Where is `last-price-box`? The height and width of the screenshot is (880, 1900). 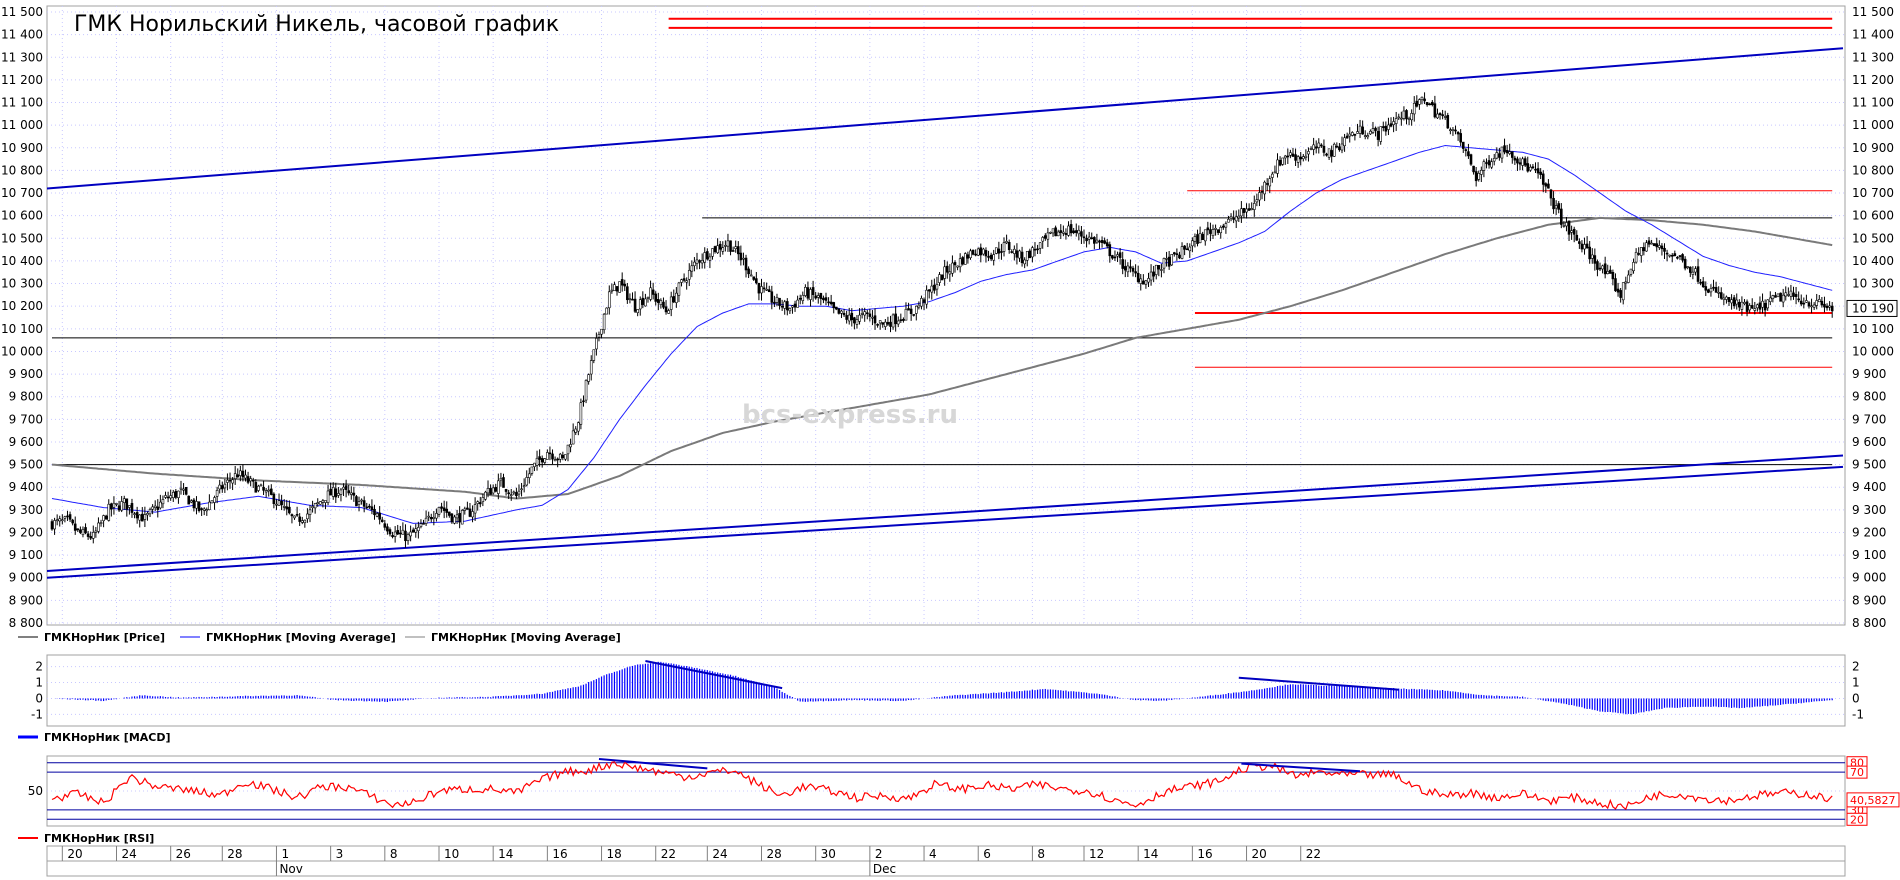 last-price-box is located at coordinates (1872, 308).